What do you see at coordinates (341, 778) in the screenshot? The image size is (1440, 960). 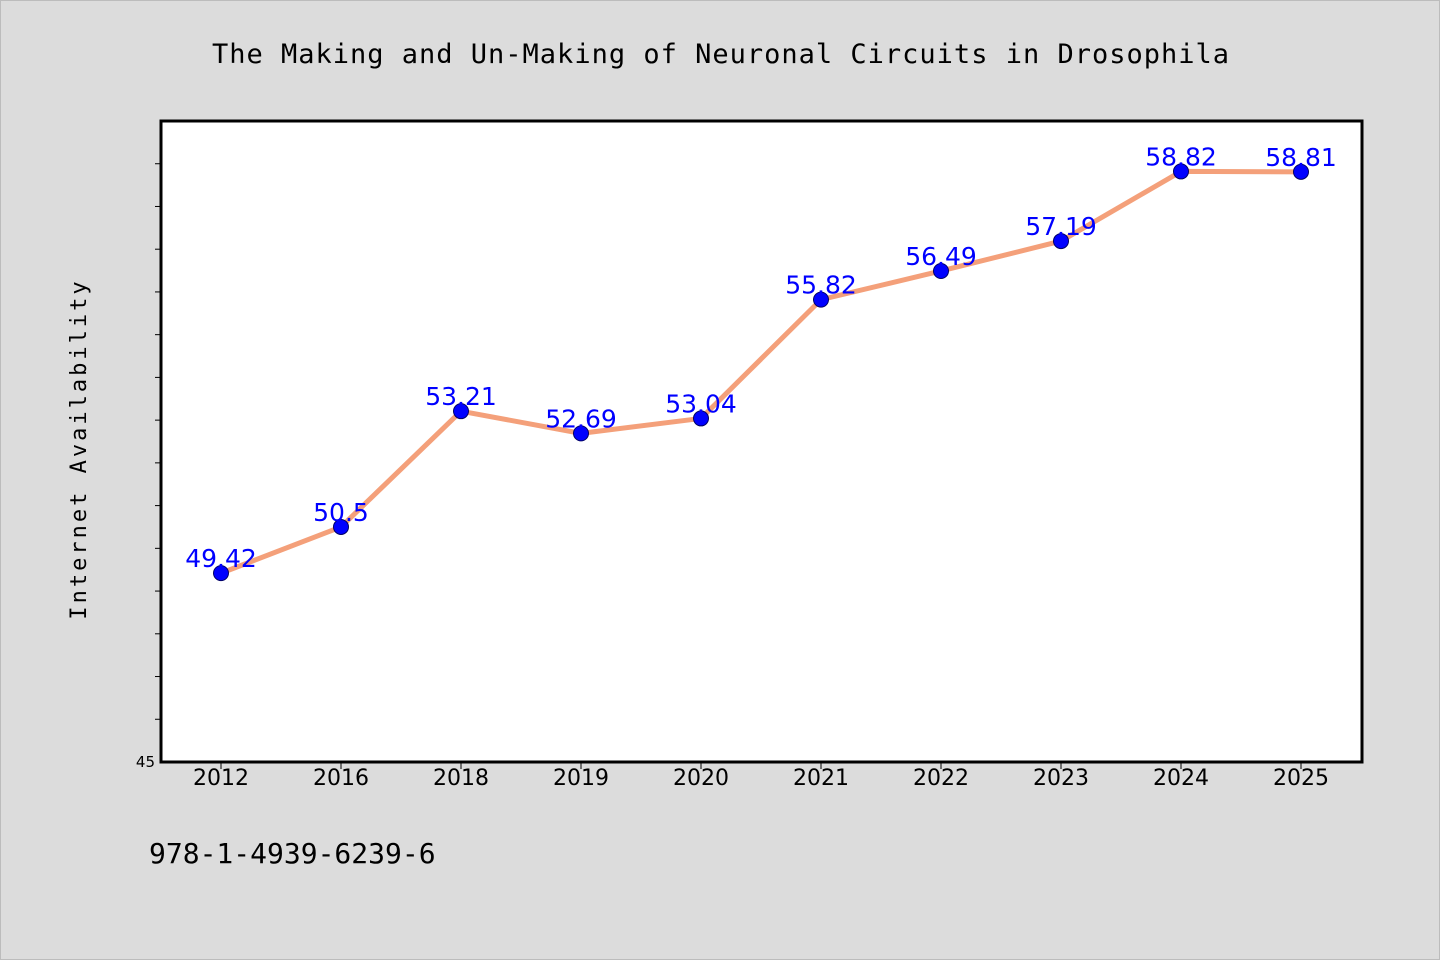 I see `x-tick-label: 2016` at bounding box center [341, 778].